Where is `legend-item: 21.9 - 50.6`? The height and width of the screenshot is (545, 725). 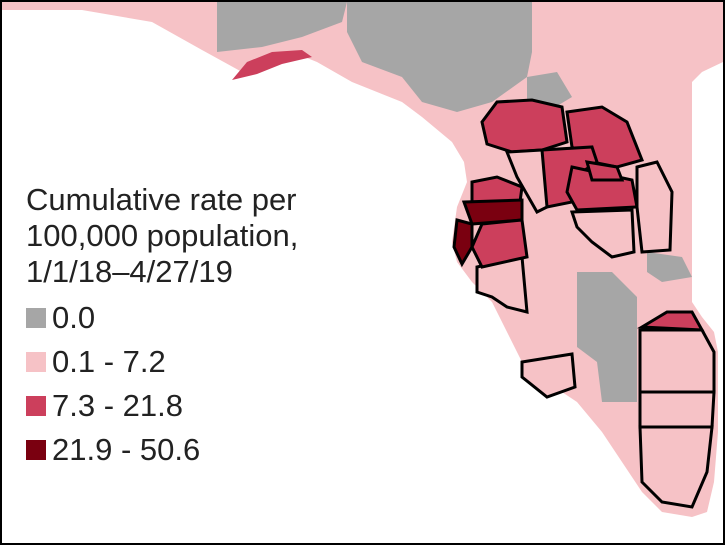
legend-item: 21.9 - 50.6 is located at coordinates (162, 450).